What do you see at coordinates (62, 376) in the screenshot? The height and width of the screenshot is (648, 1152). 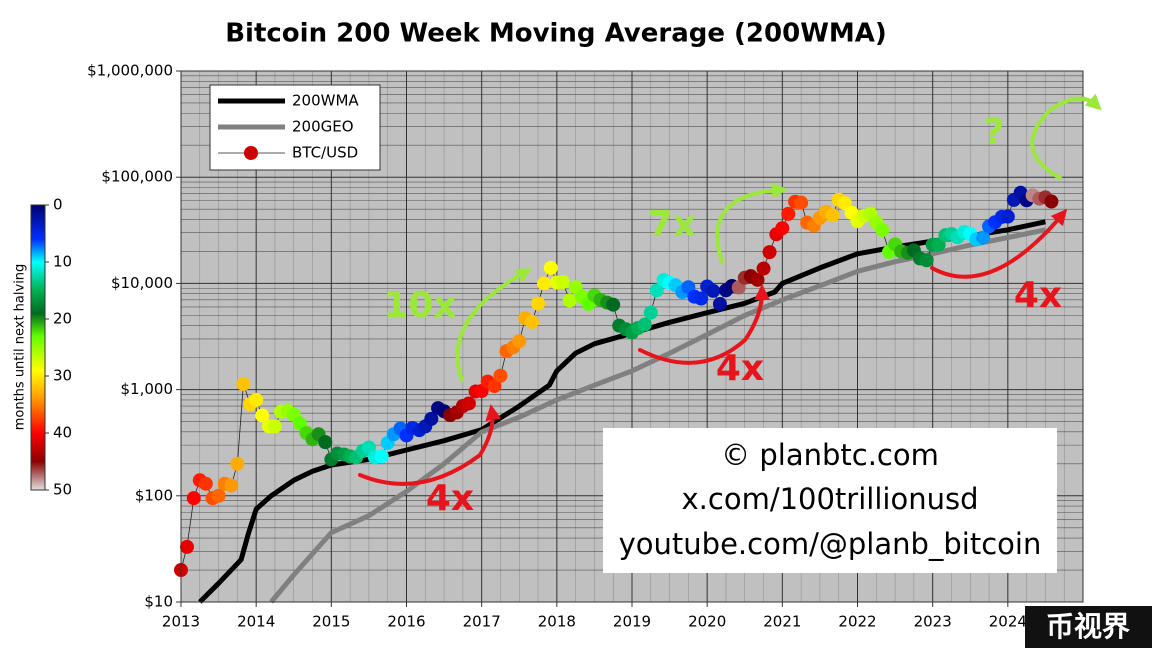 I see `colorbar-tick-label: 30` at bounding box center [62, 376].